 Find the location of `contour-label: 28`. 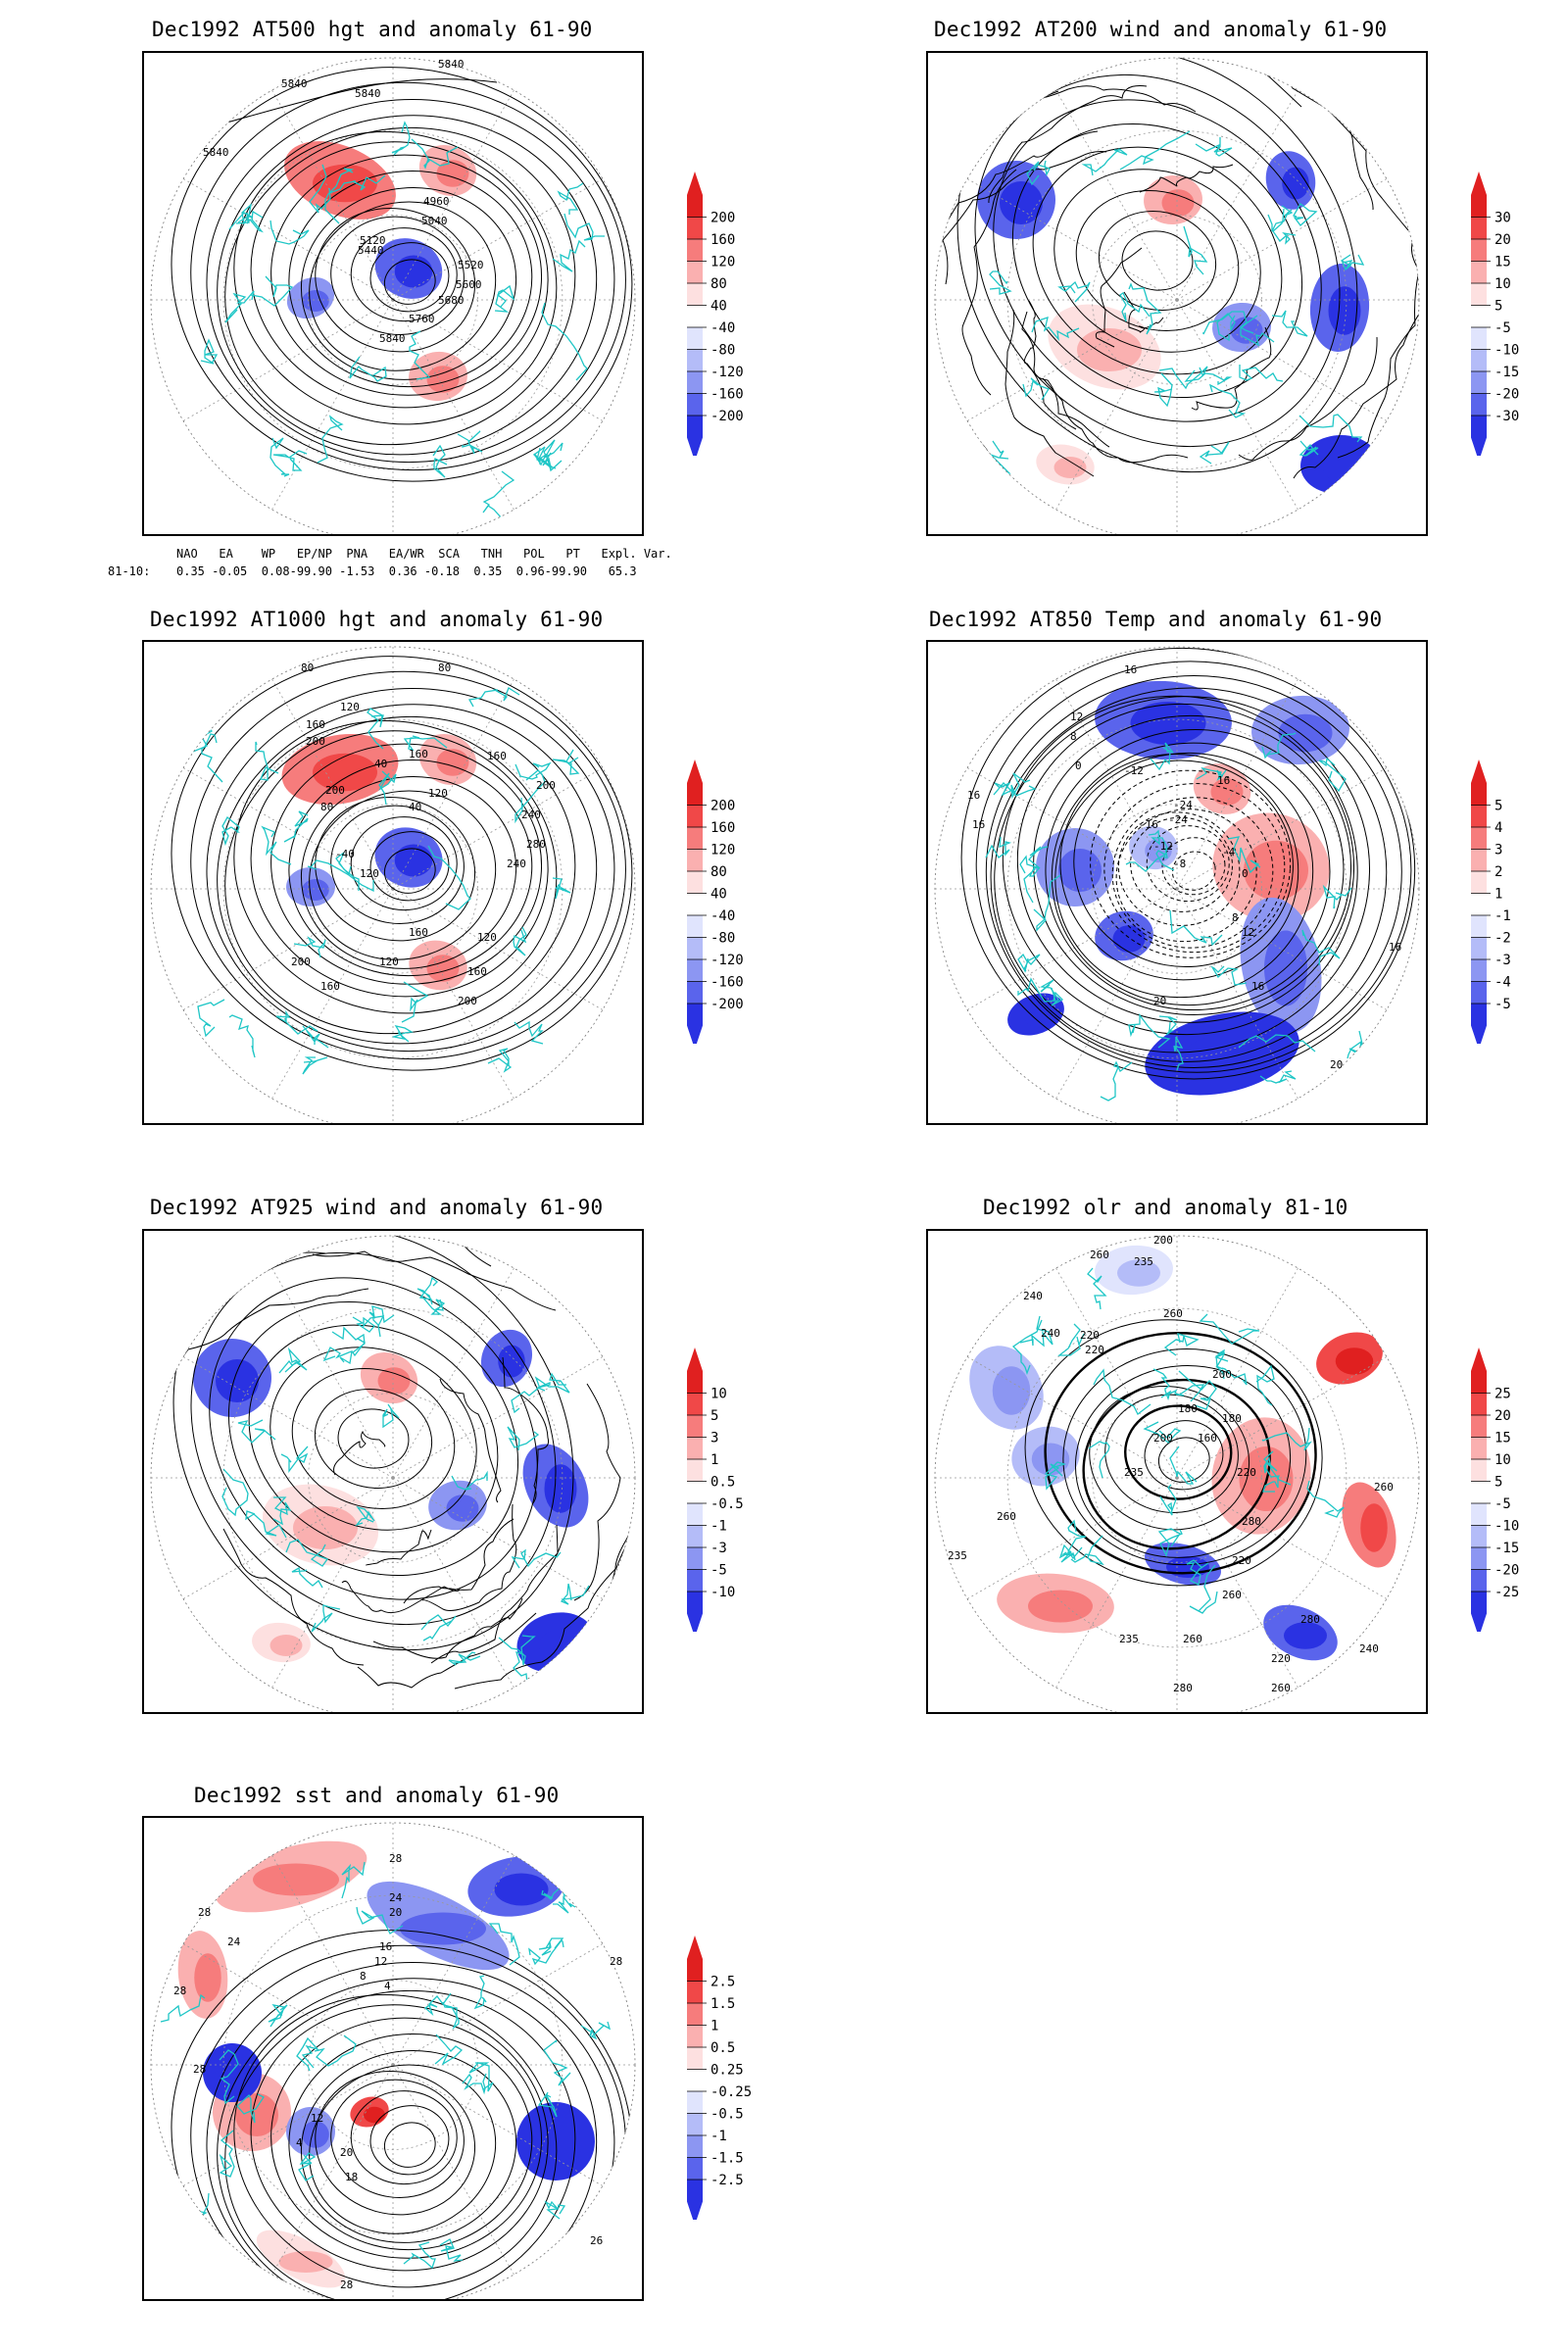

contour-label: 28 is located at coordinates (346, 2284).